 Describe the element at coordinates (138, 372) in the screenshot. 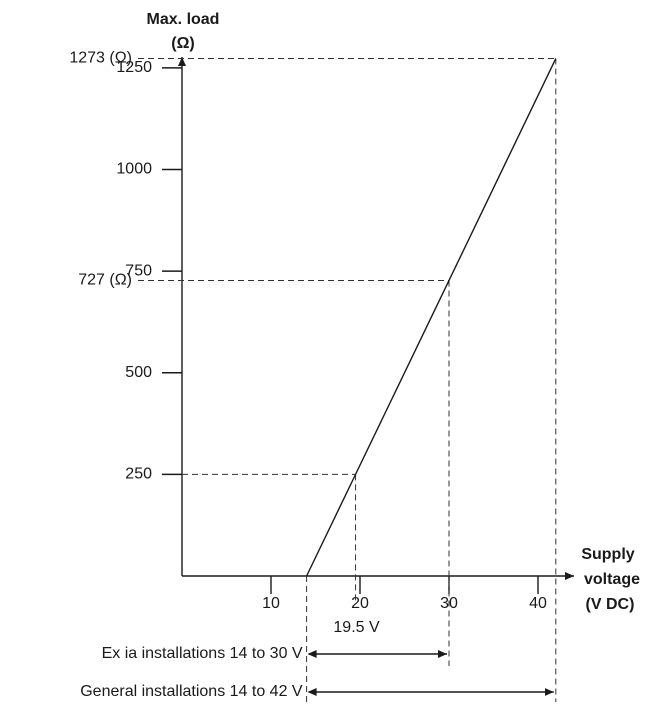

I see `y-tick-label: 500` at that location.